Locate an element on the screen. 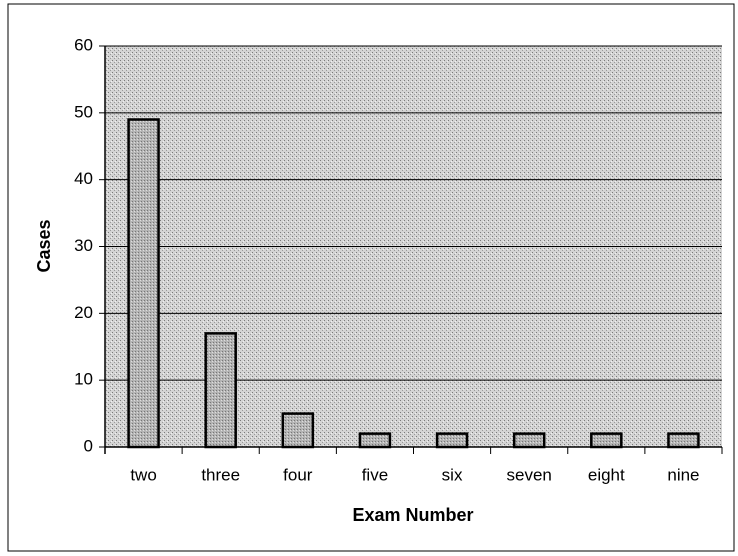  y-tick-label: 20 is located at coordinates (83, 312).